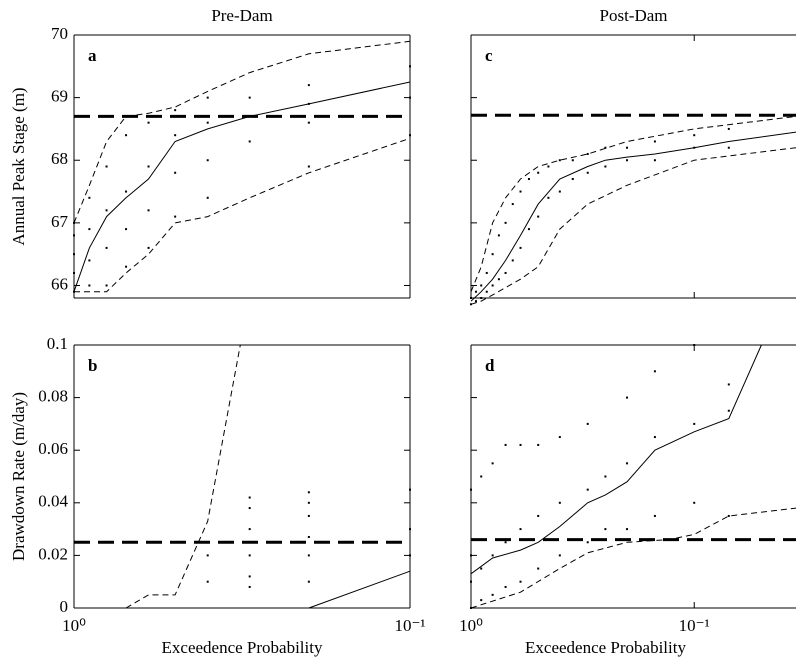  What do you see at coordinates (59, 283) in the screenshot?
I see `y-tick-label: 66` at bounding box center [59, 283].